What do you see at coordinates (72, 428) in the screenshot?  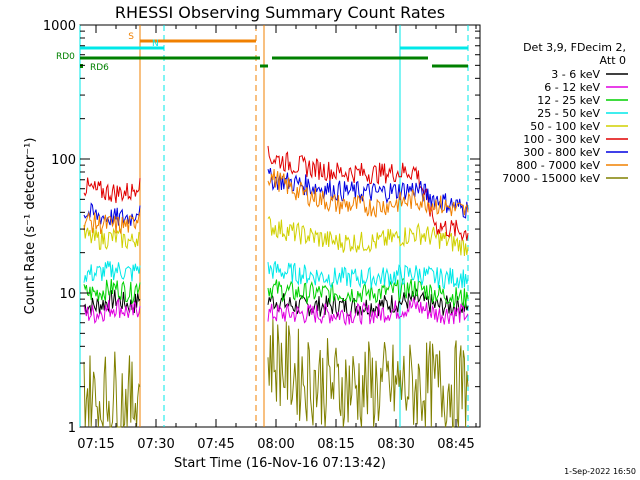 I see `y-tick-label-0: 1` at bounding box center [72, 428].